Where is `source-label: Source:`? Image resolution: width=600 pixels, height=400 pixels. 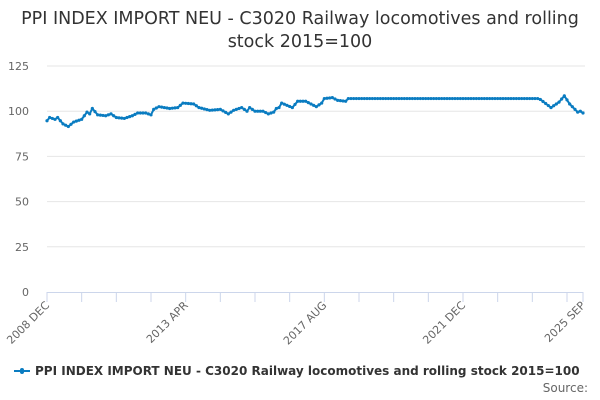 source-label: Source: is located at coordinates (565, 388).